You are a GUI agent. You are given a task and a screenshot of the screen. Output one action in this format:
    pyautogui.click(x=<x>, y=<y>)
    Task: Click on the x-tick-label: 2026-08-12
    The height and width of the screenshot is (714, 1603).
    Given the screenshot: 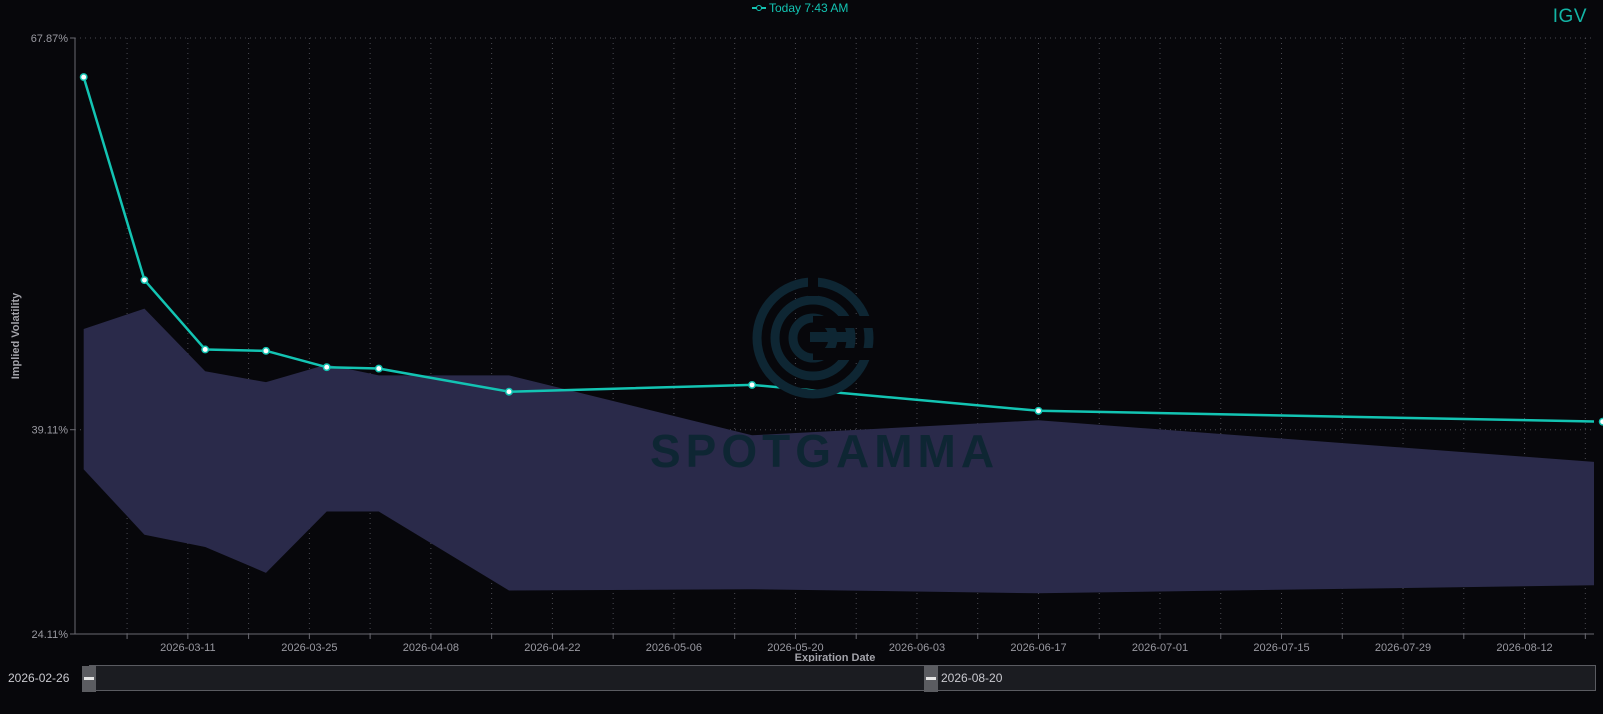 What is the action you would take?
    pyautogui.click(x=1524, y=648)
    